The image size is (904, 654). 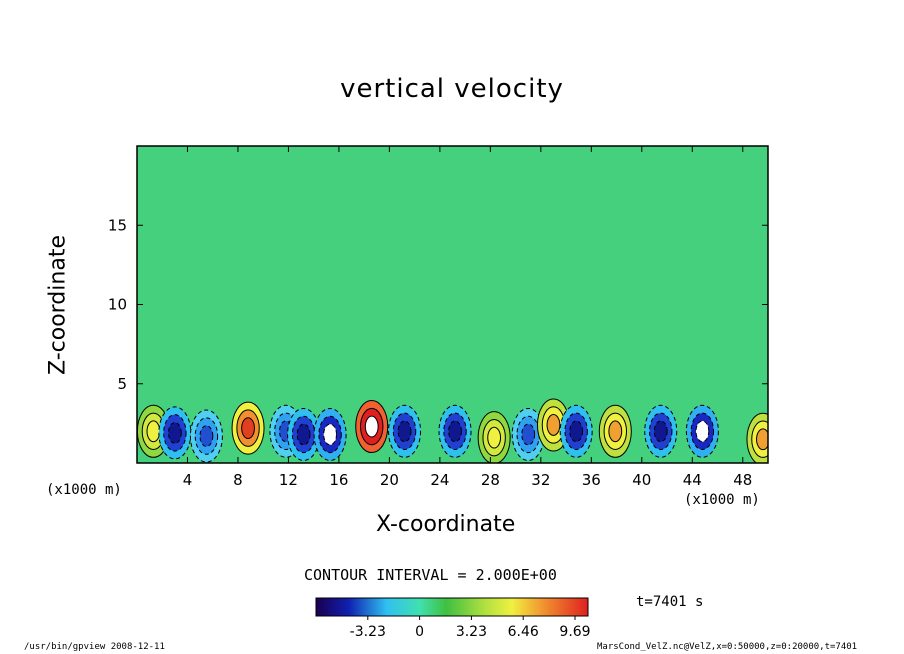 I want to click on x-tick-label: 20, so click(x=389, y=480).